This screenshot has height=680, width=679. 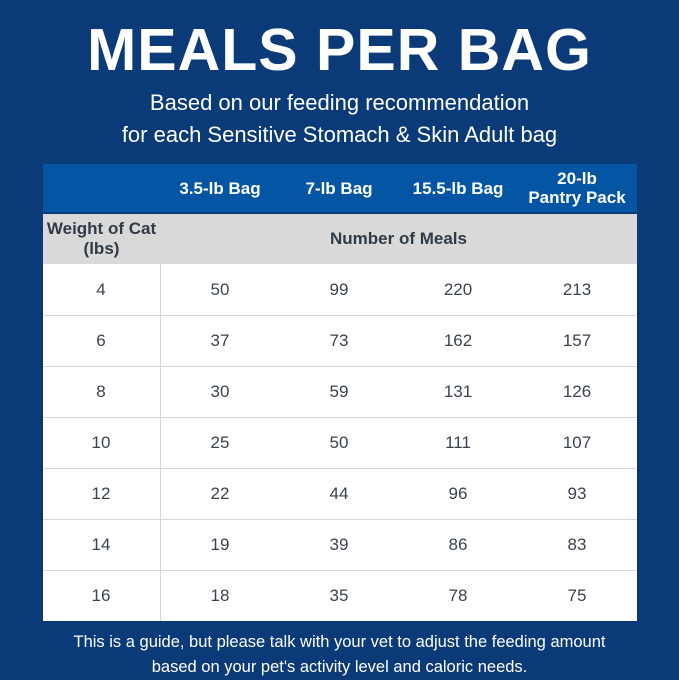 What do you see at coordinates (102, 341) in the screenshot?
I see `weight-cell: 6` at bounding box center [102, 341].